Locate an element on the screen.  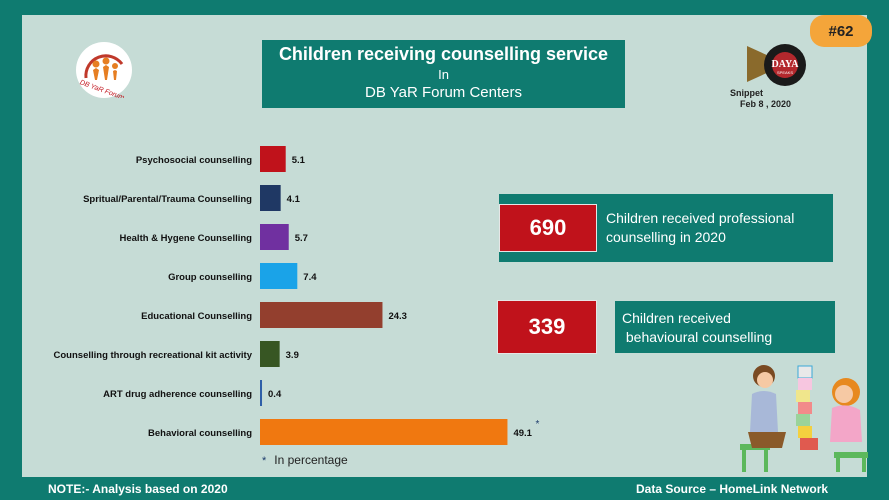
logo-text: DB YaR Forum is located at coordinates (102, 88).